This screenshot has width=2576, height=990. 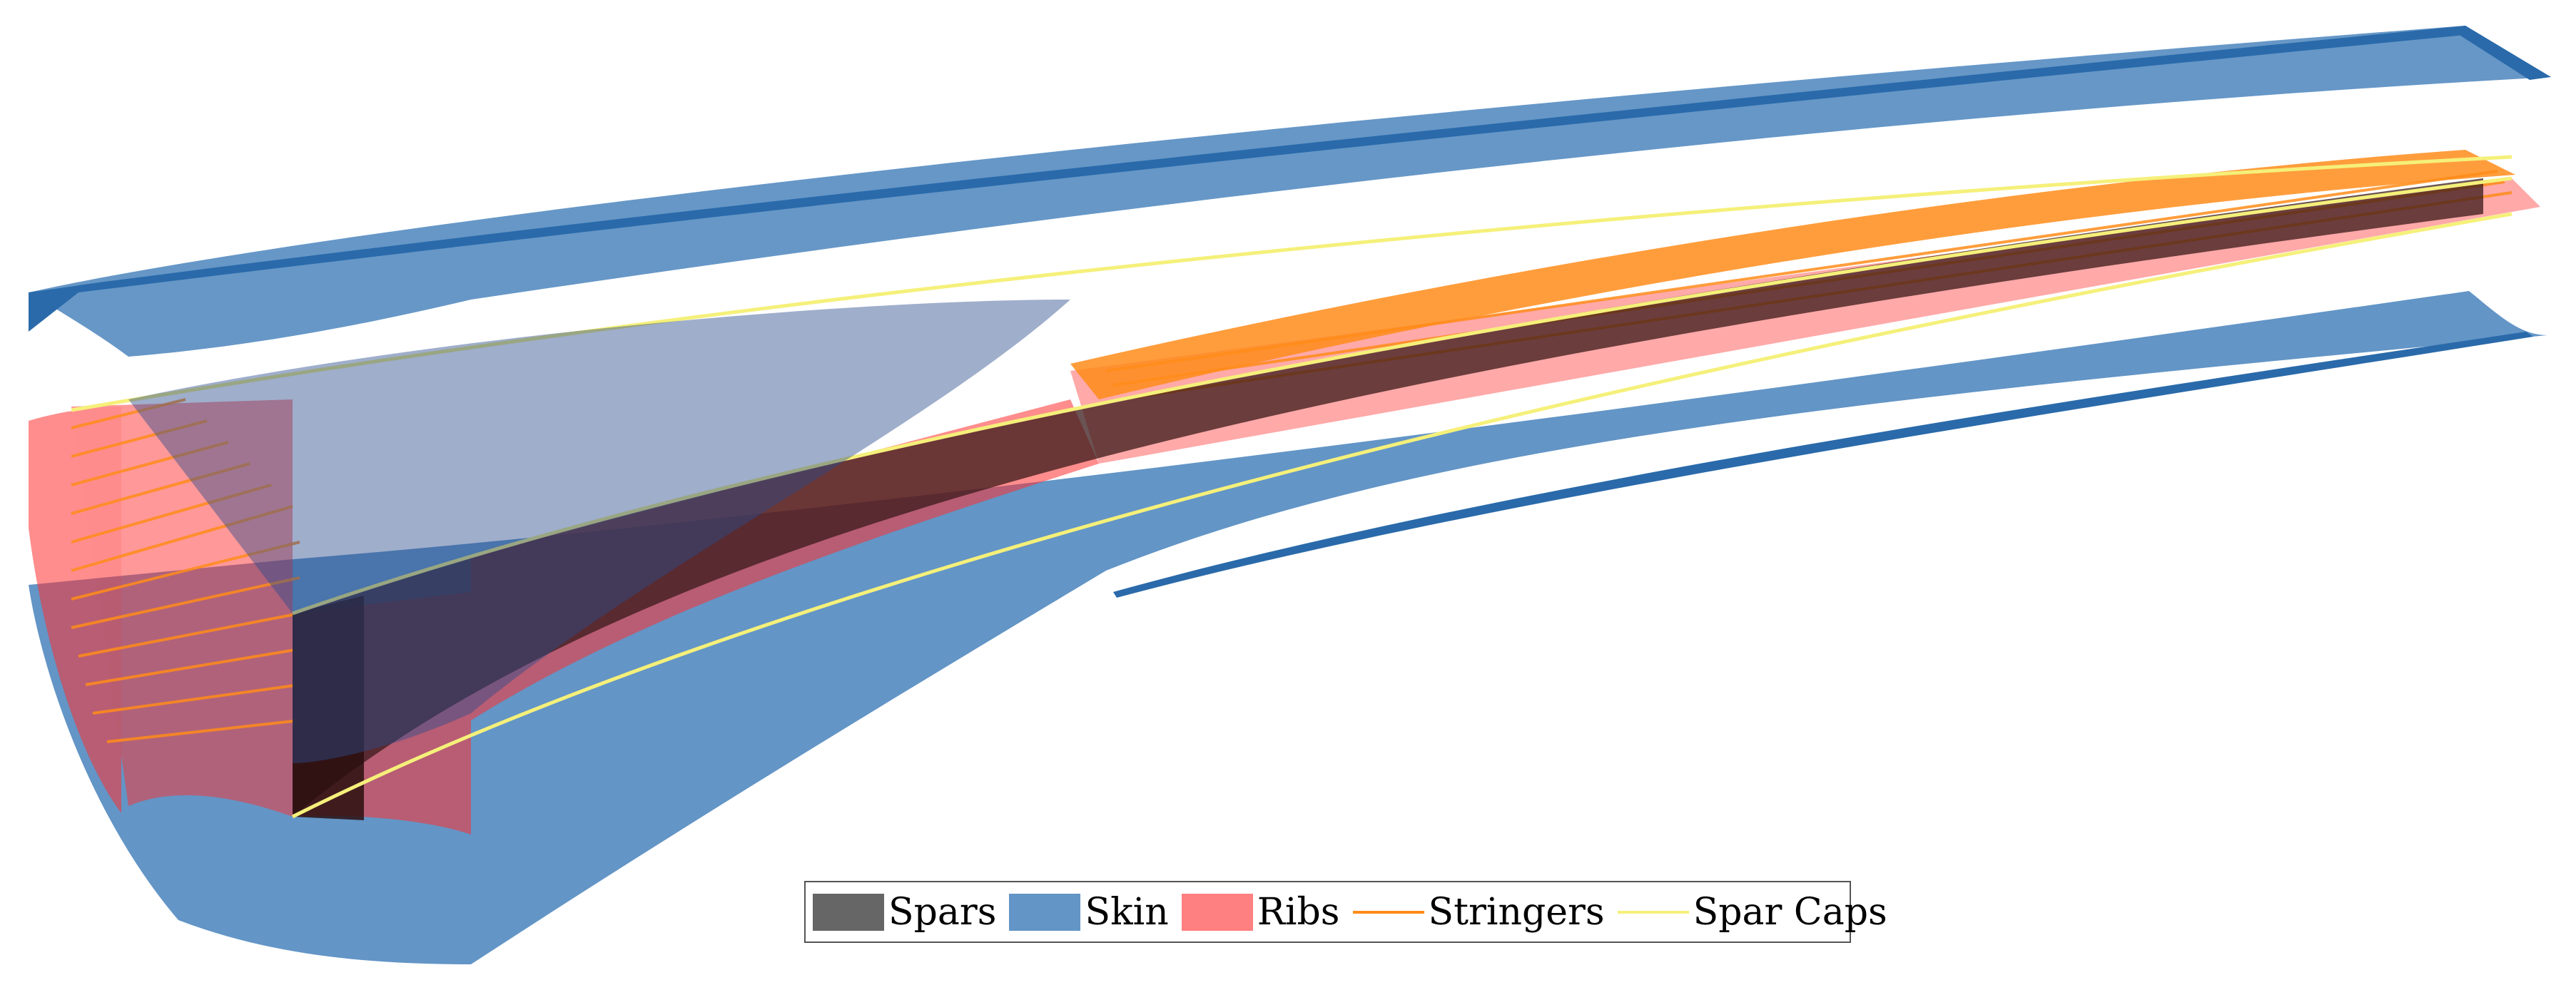 I want to click on legend-entry-spars: Spars, so click(x=905, y=912).